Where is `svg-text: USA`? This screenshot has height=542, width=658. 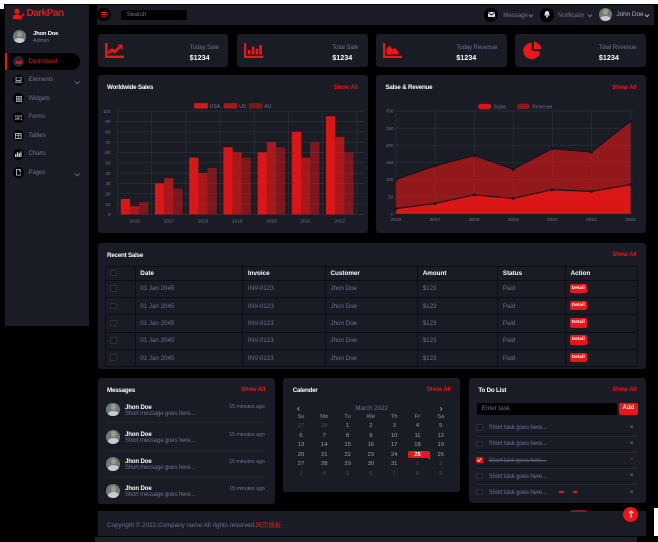
svg-text: USA is located at coordinates (214, 107).